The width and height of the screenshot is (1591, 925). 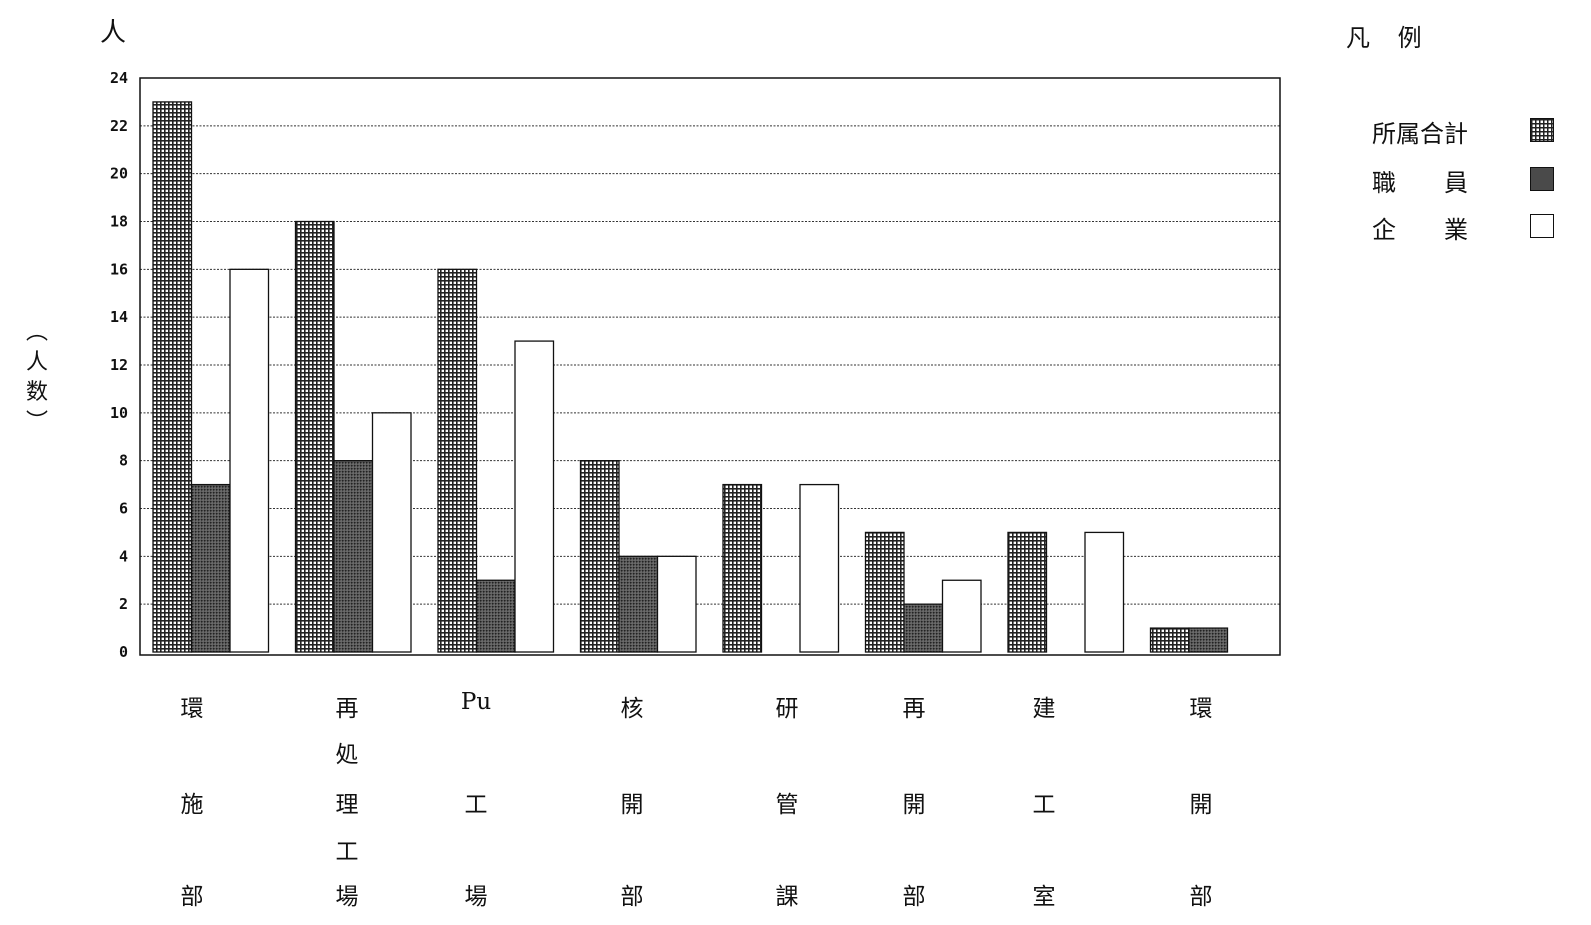 I want to click on legend-item-label: 所属合計, so click(x=1420, y=134).